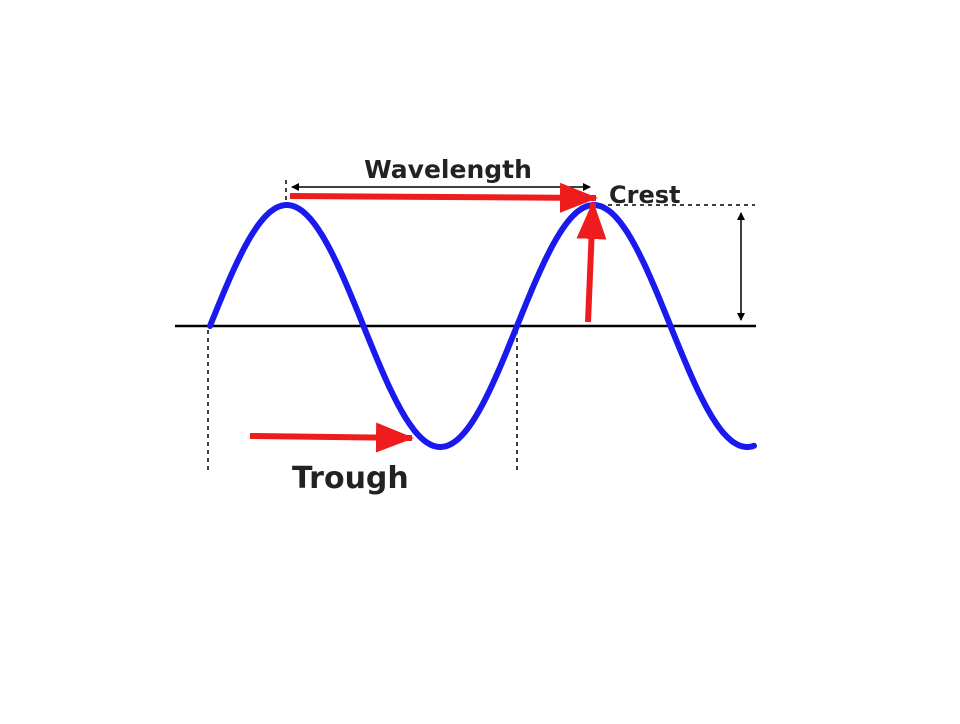  What do you see at coordinates (644, 195) in the screenshot?
I see `crest-label: Crest` at bounding box center [644, 195].